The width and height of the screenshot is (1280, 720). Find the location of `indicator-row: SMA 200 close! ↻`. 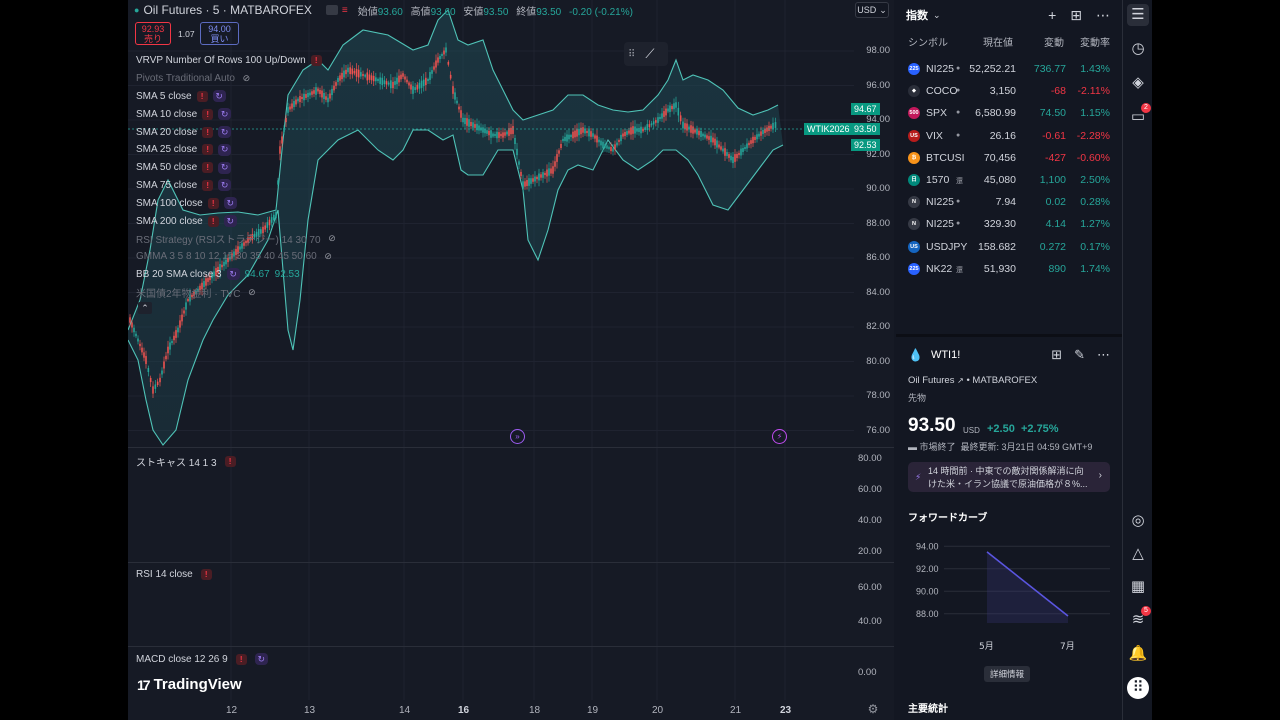

indicator-row: SMA 200 close! ↻ is located at coordinates (237, 221).